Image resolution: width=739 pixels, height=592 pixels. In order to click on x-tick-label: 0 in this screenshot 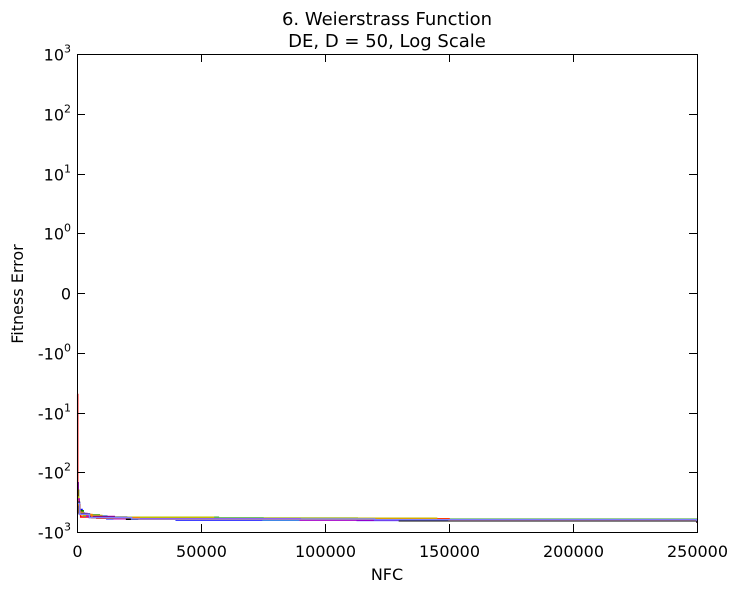, I will do `click(77, 551)`.